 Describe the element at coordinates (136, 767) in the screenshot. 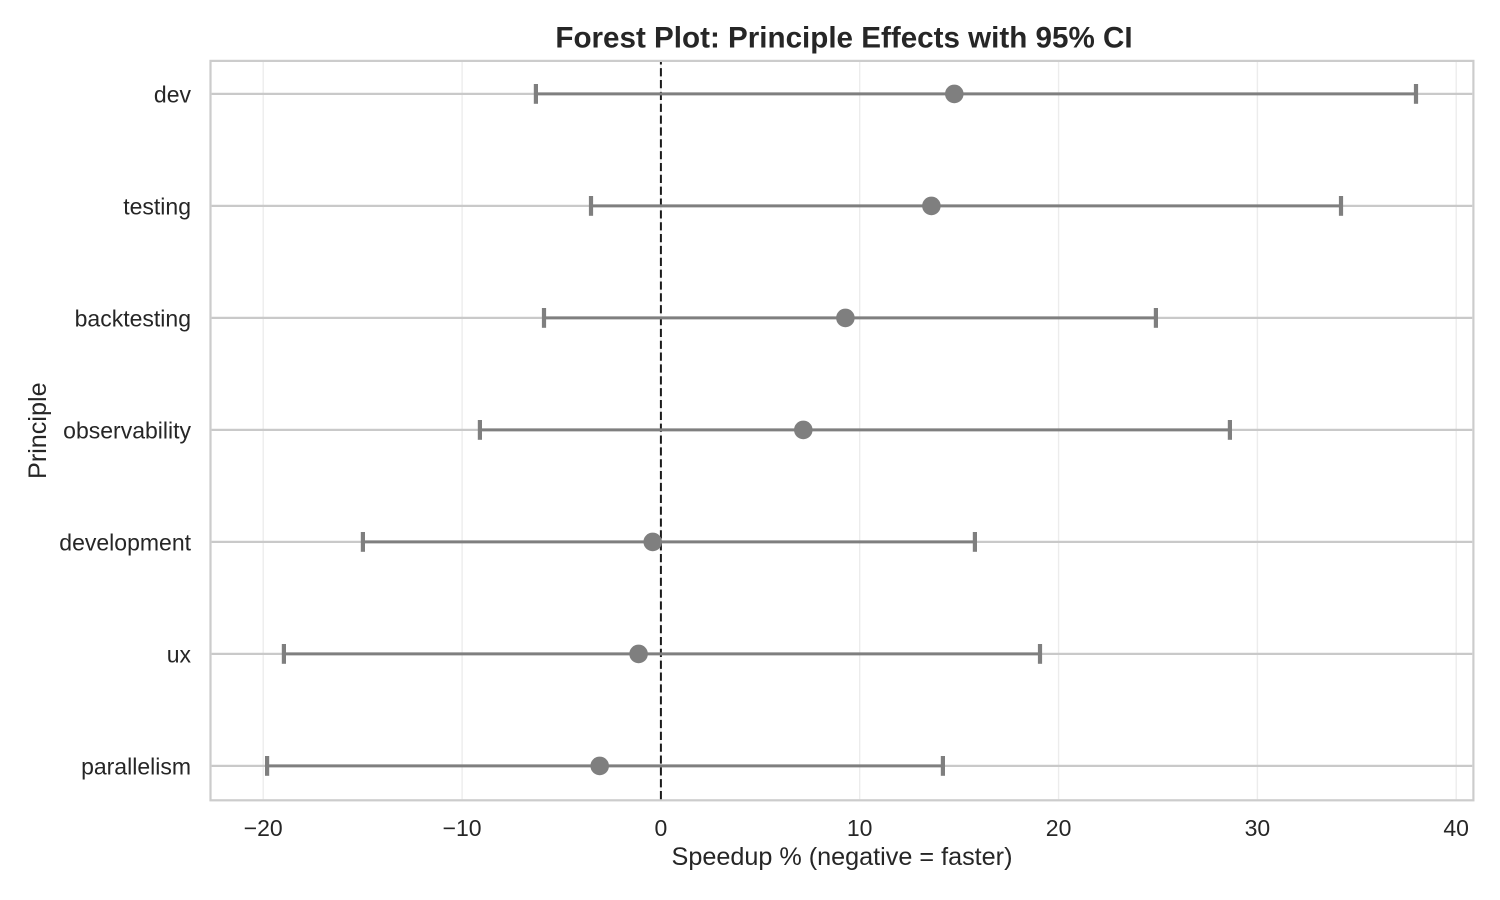

I see `svg-text: parallelism` at that location.